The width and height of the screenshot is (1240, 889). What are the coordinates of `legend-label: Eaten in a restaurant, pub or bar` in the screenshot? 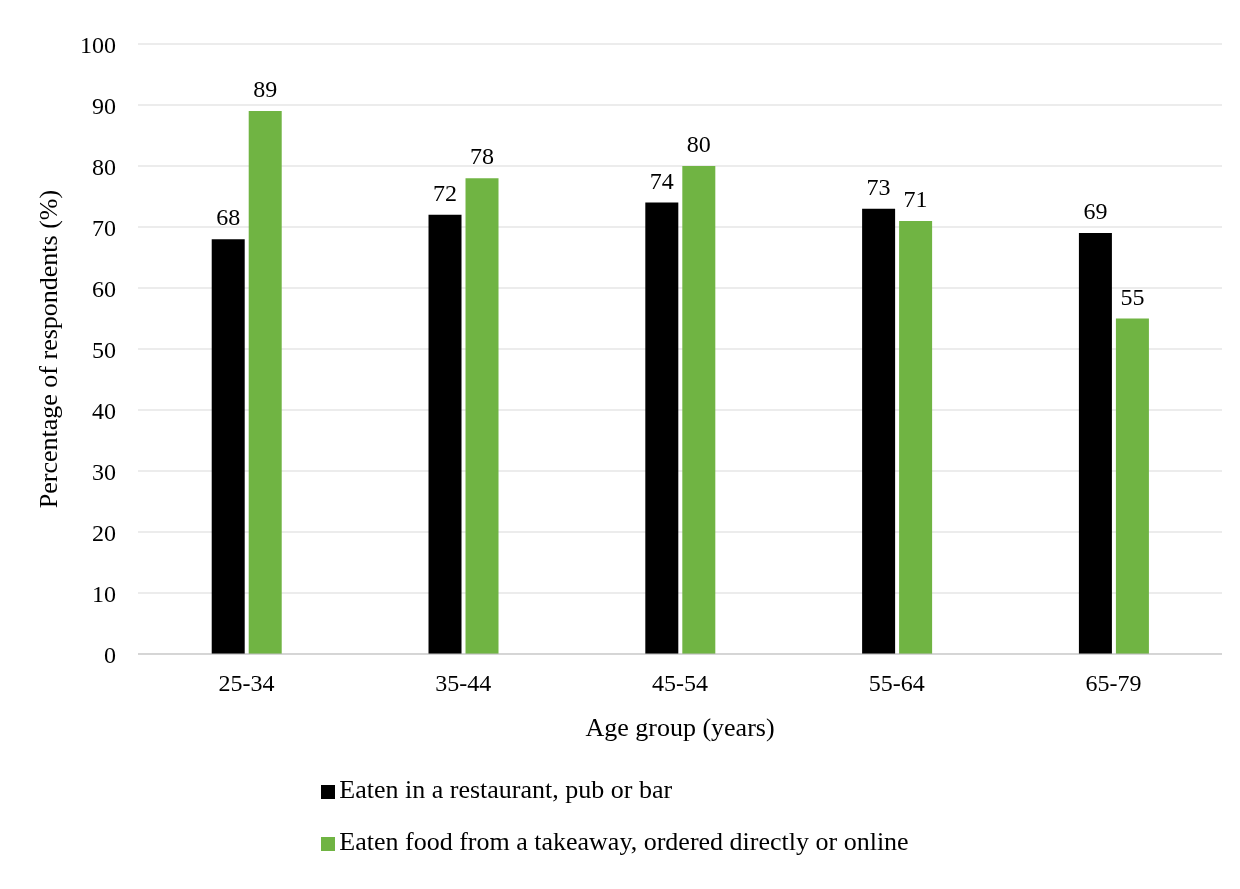 It's located at (506, 789).